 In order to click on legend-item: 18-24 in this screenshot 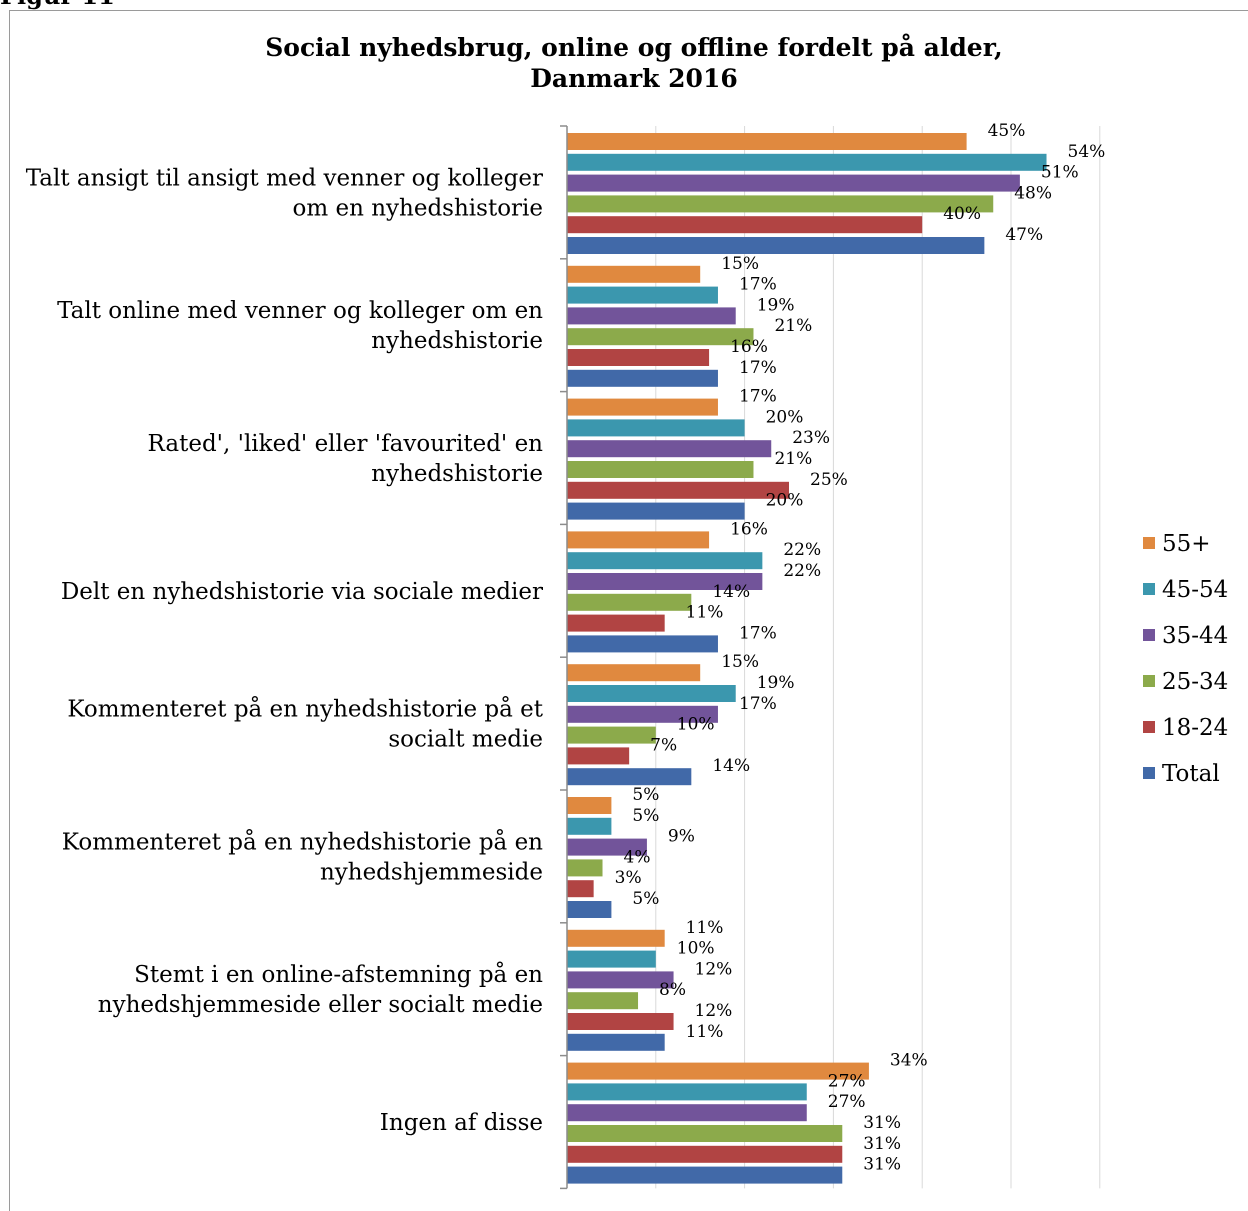, I will do `click(1185, 728)`.